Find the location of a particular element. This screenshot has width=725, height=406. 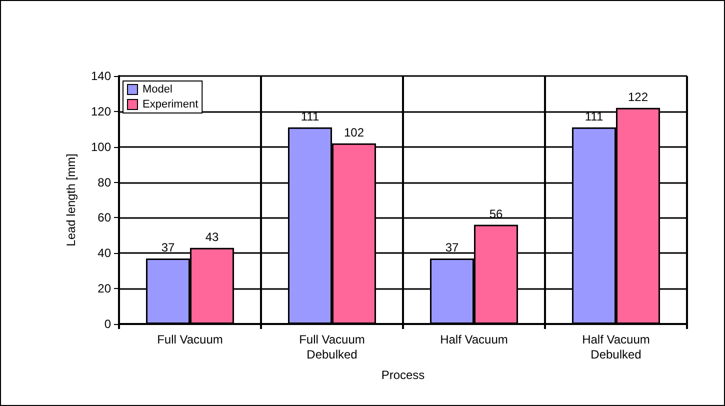

x-tick-label: Half Vacuum is located at coordinates (474, 339).